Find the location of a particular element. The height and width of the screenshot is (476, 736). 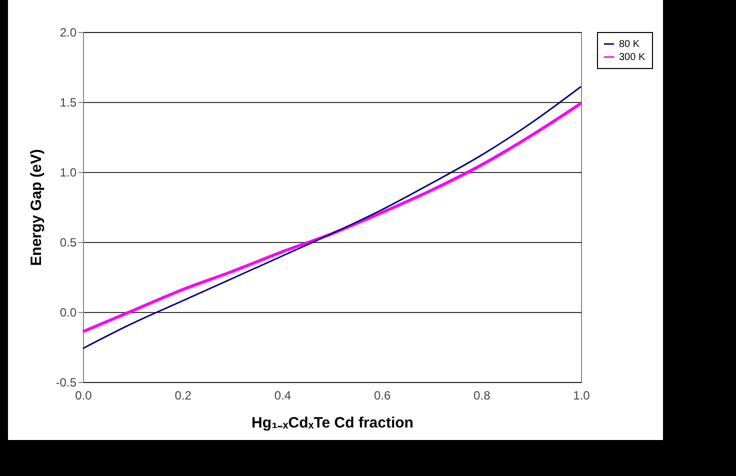

x-tick-label: 0.8 is located at coordinates (482, 395).